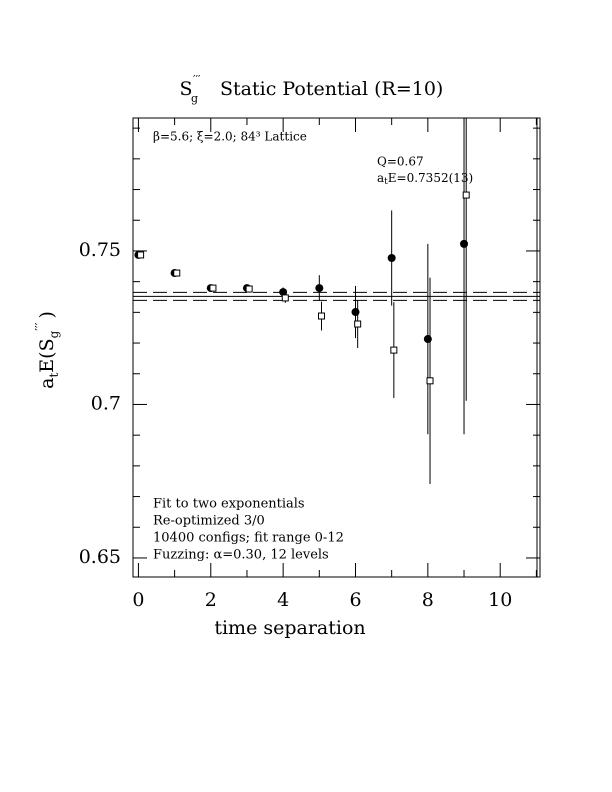 The height and width of the screenshot is (792, 612). Describe the element at coordinates (106, 403) in the screenshot. I see `y-tick-label: 0.7` at that location.